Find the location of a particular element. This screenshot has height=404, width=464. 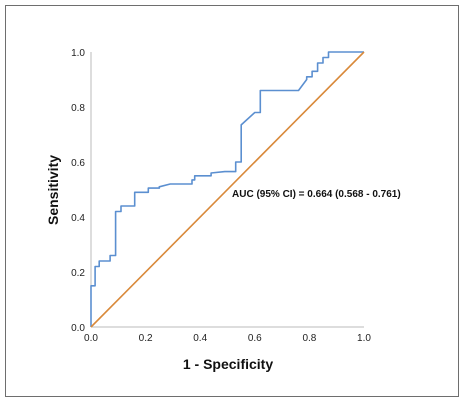

y-tick-label: 0.6 is located at coordinates (78, 163).